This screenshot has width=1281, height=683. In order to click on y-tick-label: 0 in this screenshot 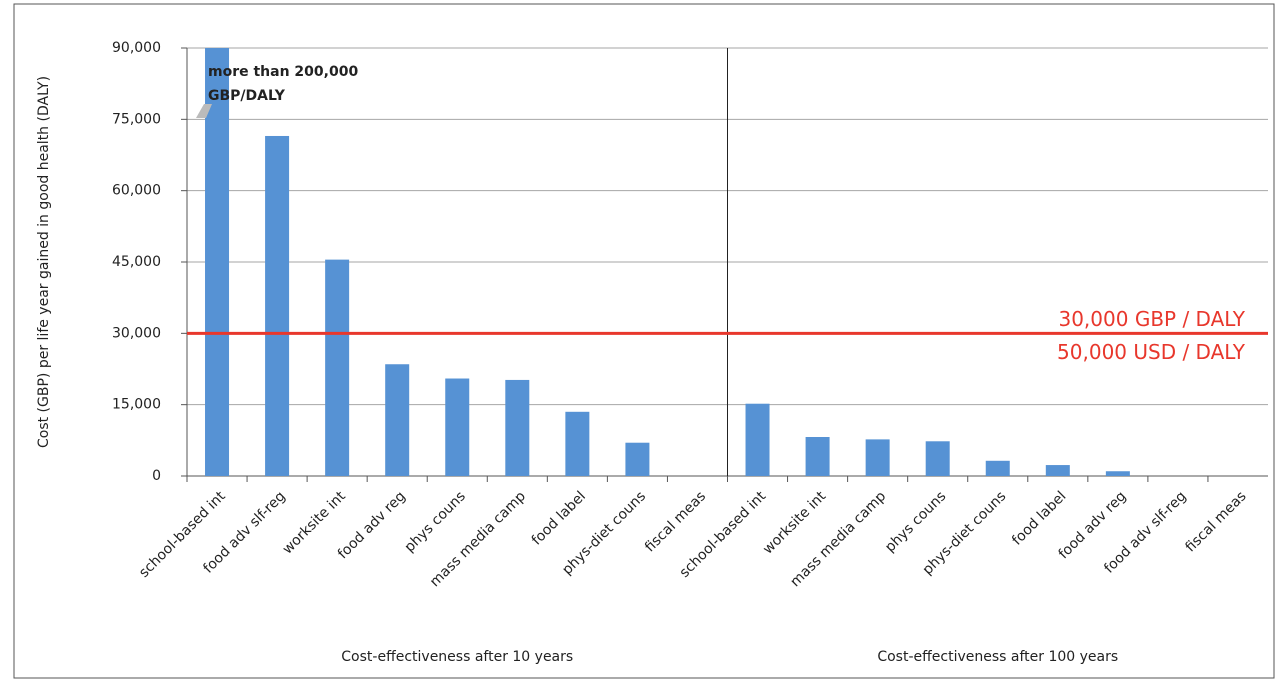, I will do `click(156, 476)`.